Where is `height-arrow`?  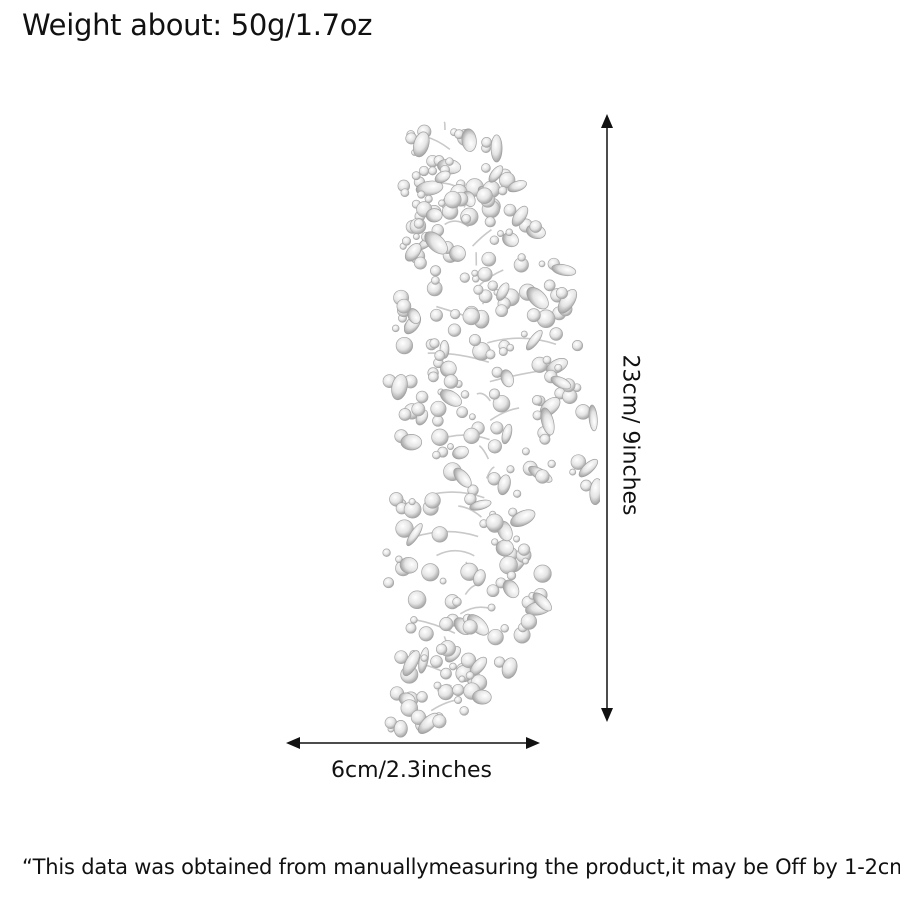 height-arrow is located at coordinates (607, 418).